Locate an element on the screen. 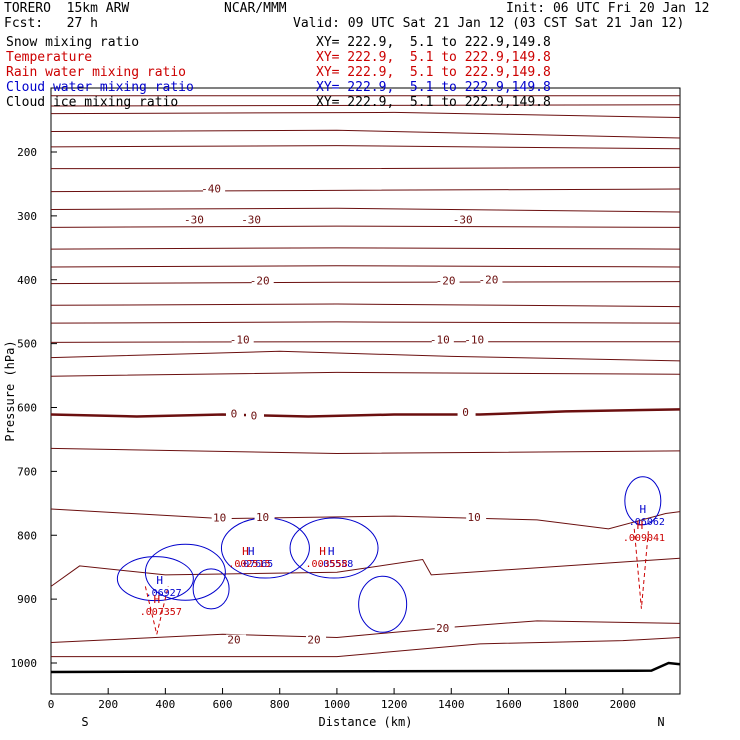  model-title: TORERO 15km ARW is located at coordinates (67, 8).